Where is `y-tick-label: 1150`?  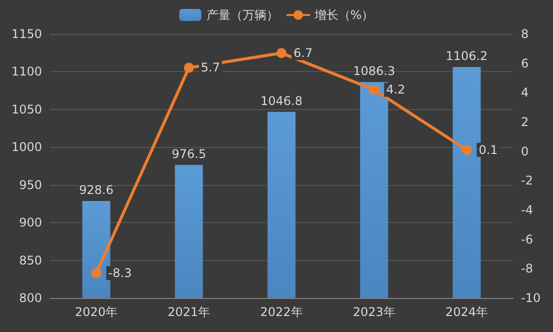 y-tick-label: 1150 is located at coordinates (26, 34).